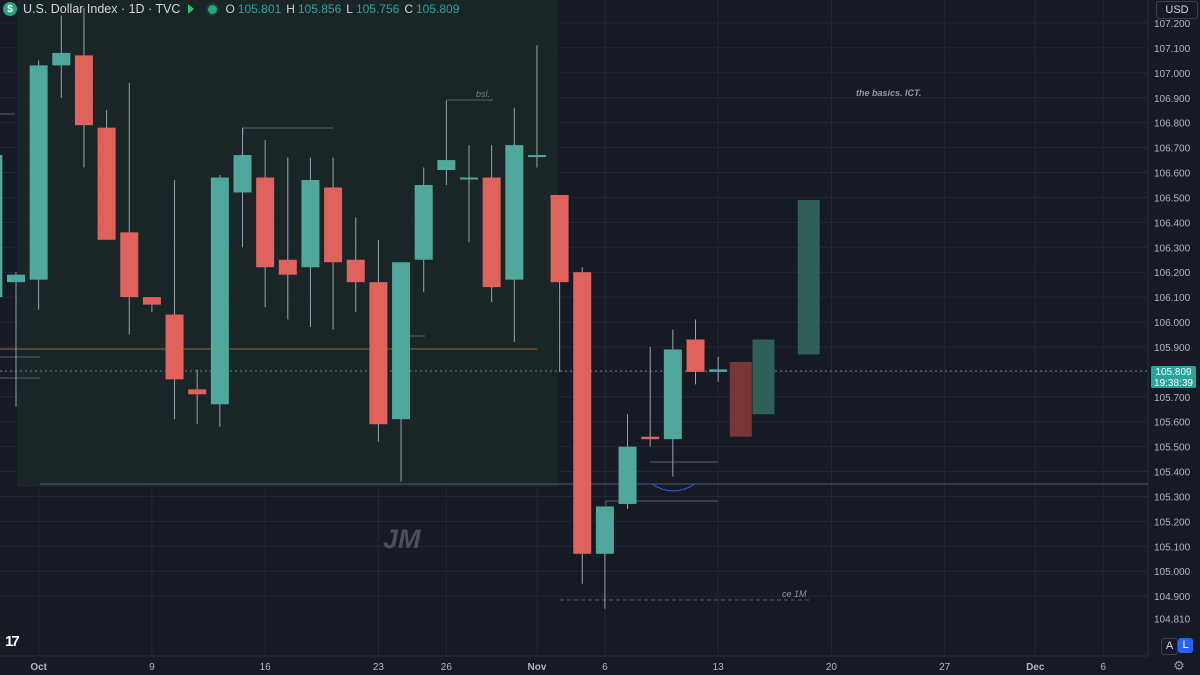 The width and height of the screenshot is (1200, 675). What do you see at coordinates (377, 9) in the screenshot?
I see `low-value: 105.756` at bounding box center [377, 9].